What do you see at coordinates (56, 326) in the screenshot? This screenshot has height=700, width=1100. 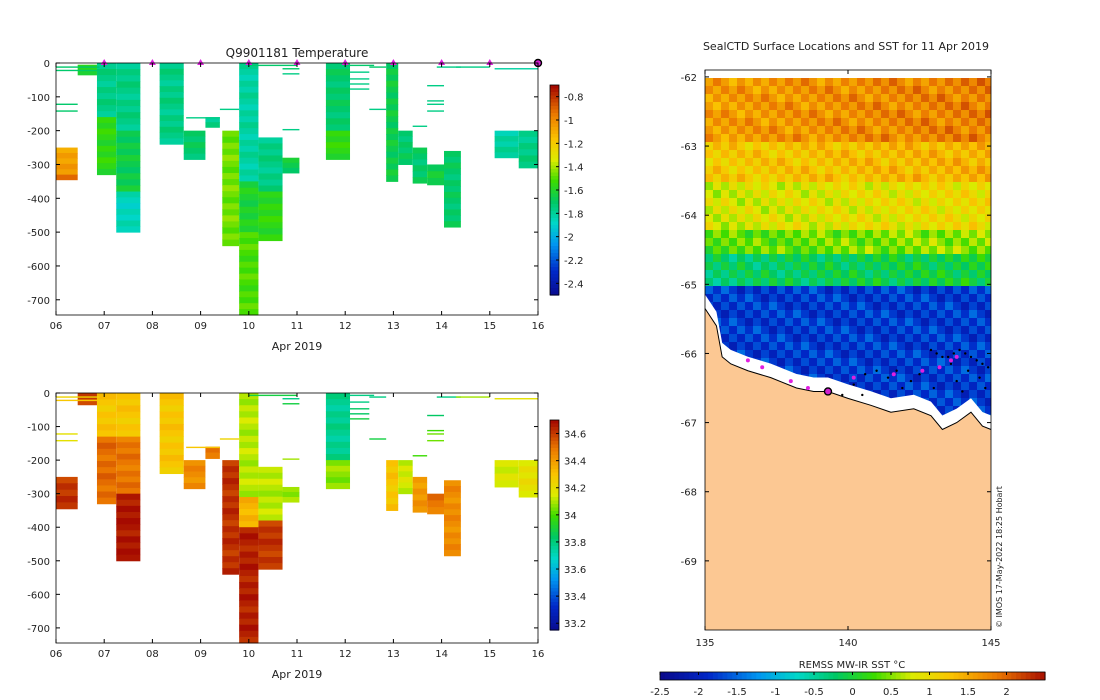 I see `temperature-x-tick-label: 06` at bounding box center [56, 326].